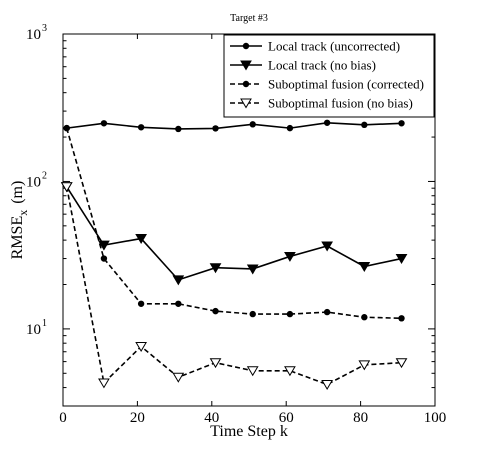 The image size is (485, 454). What do you see at coordinates (44, 28) in the screenshot?
I see `y-tick-label-exponent: 3` at bounding box center [44, 28].